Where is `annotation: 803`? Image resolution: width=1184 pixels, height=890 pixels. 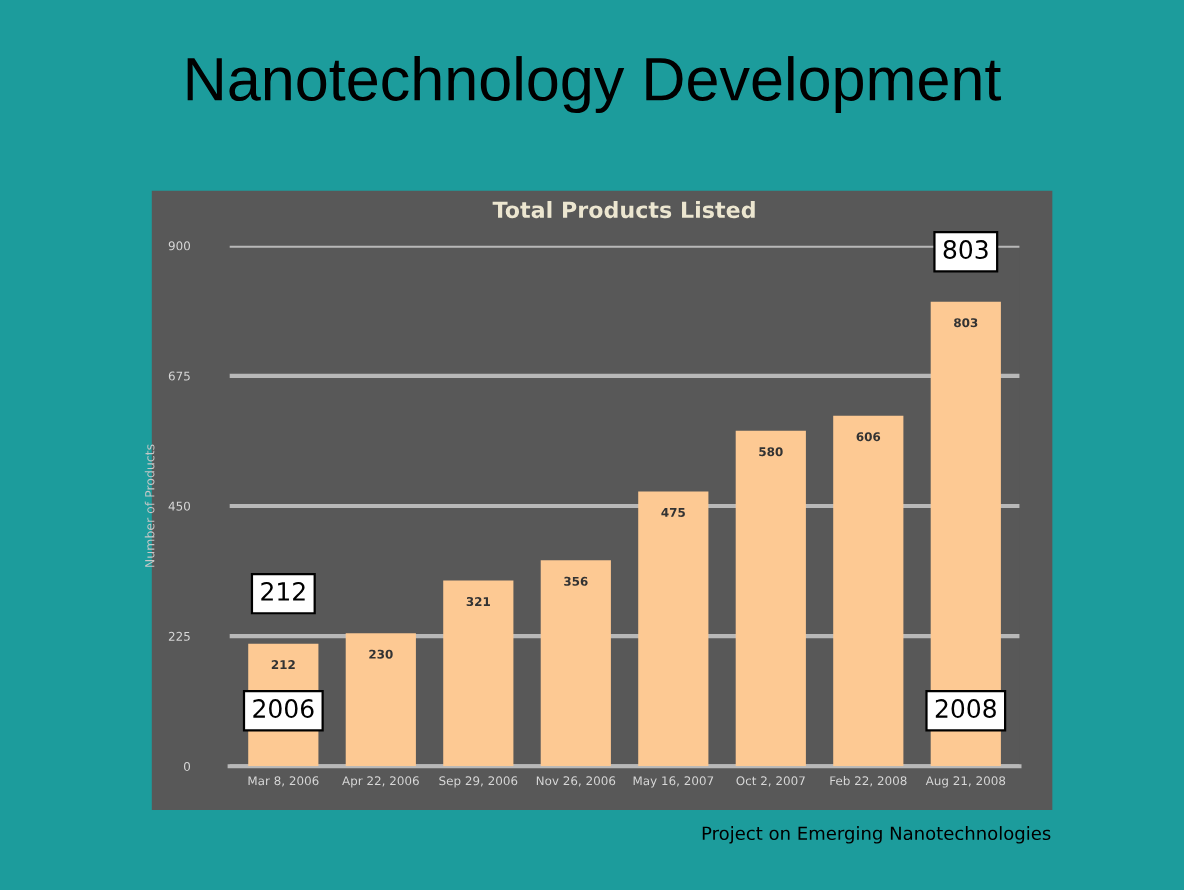 annotation: 803 is located at coordinates (965, 250).